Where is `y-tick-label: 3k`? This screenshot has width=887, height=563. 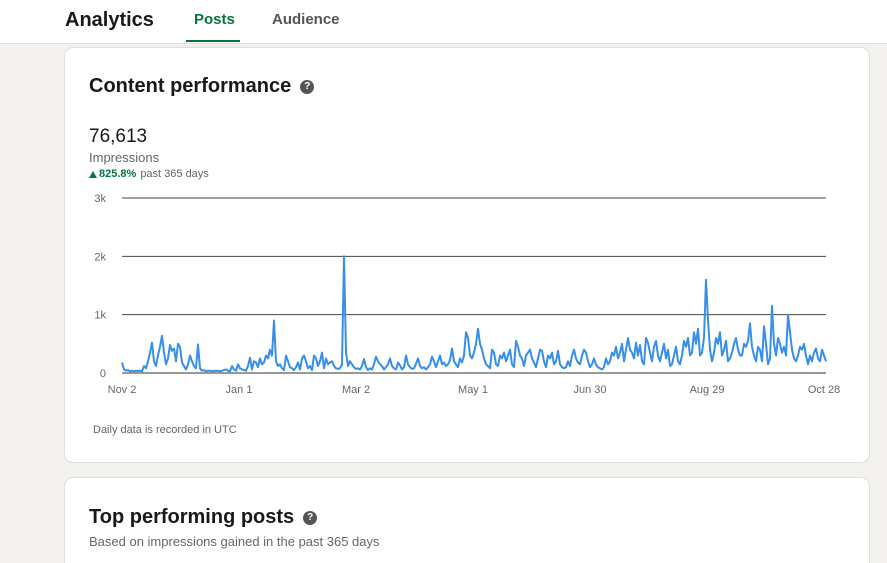
y-tick-label: 3k is located at coordinates (100, 199).